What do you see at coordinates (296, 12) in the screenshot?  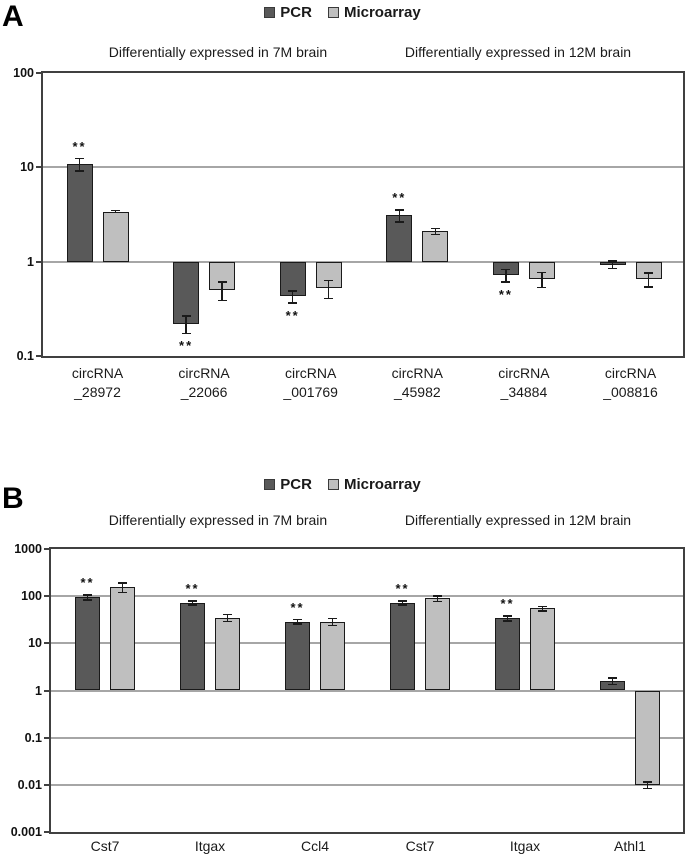 I see `legend-label-pcr: PCR` at bounding box center [296, 12].